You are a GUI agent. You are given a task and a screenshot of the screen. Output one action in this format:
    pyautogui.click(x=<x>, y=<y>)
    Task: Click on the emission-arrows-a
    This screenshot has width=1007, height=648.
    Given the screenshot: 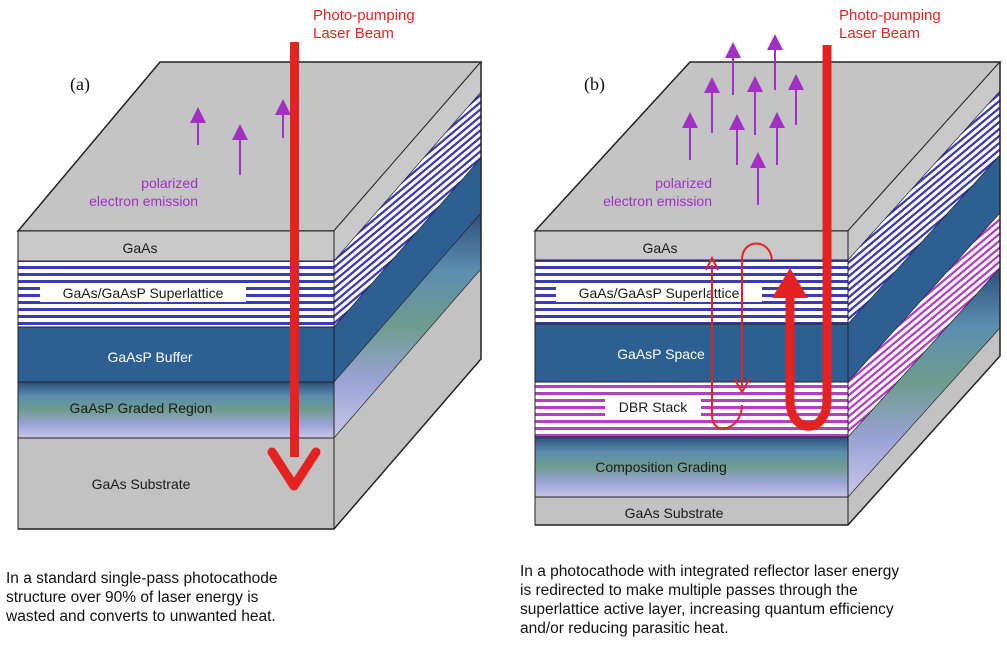 What is the action you would take?
    pyautogui.click(x=240, y=137)
    